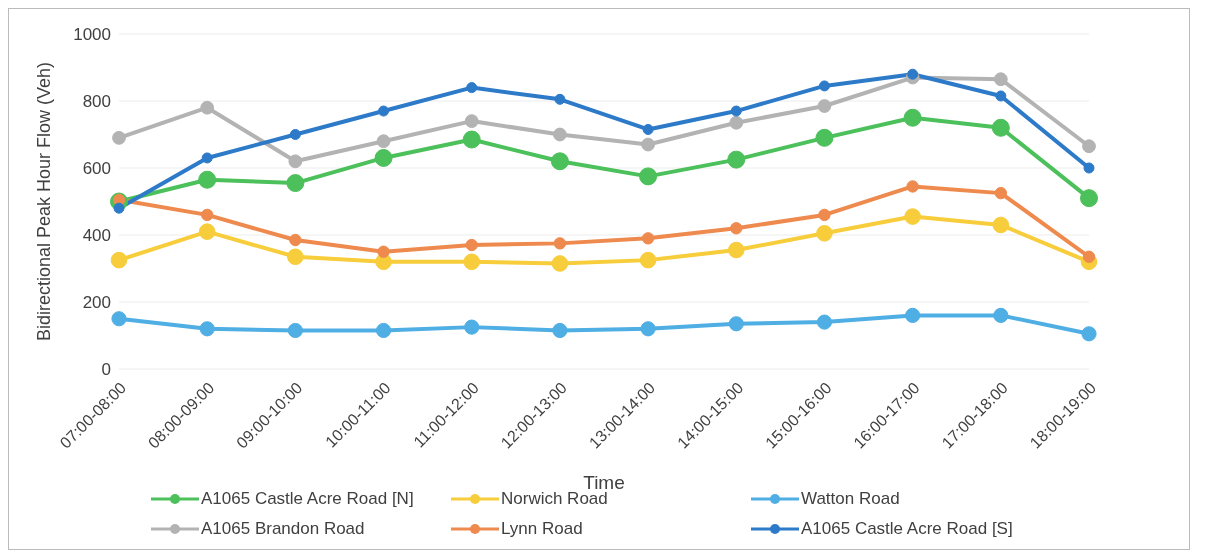 The image size is (1205, 559). What do you see at coordinates (96, 303) in the screenshot?
I see `y-tick-label: 200` at bounding box center [96, 303].